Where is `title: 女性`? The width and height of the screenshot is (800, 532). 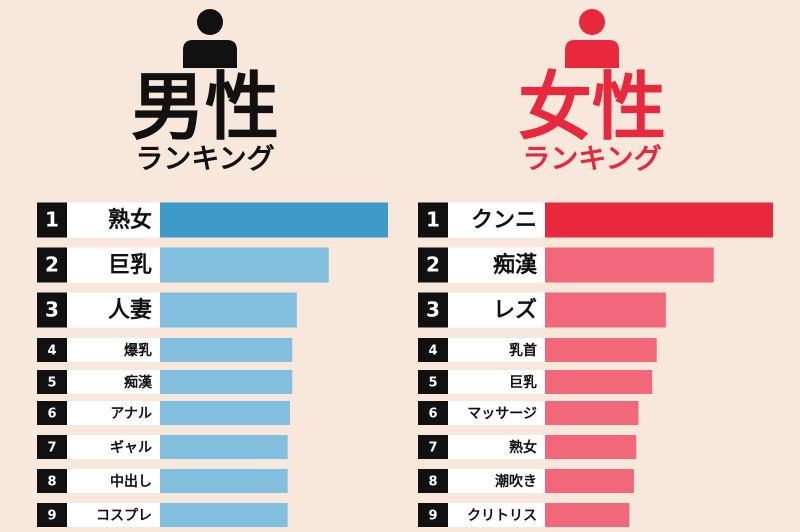
title: 女性 is located at coordinates (592, 108).